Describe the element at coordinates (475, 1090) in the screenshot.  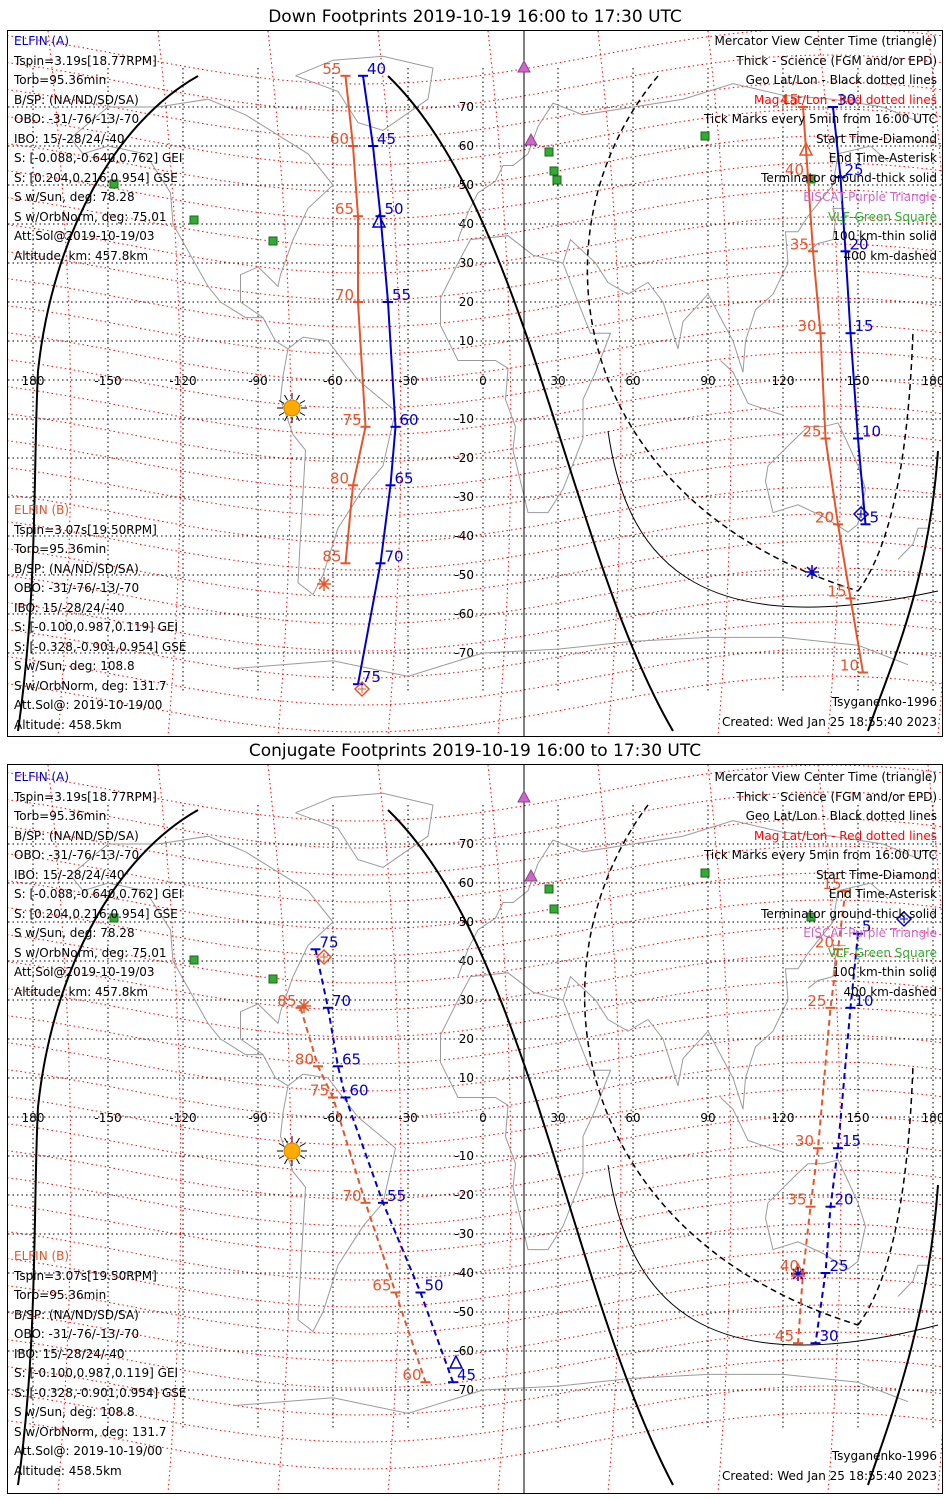
I see `mag-lat-line` at that location.